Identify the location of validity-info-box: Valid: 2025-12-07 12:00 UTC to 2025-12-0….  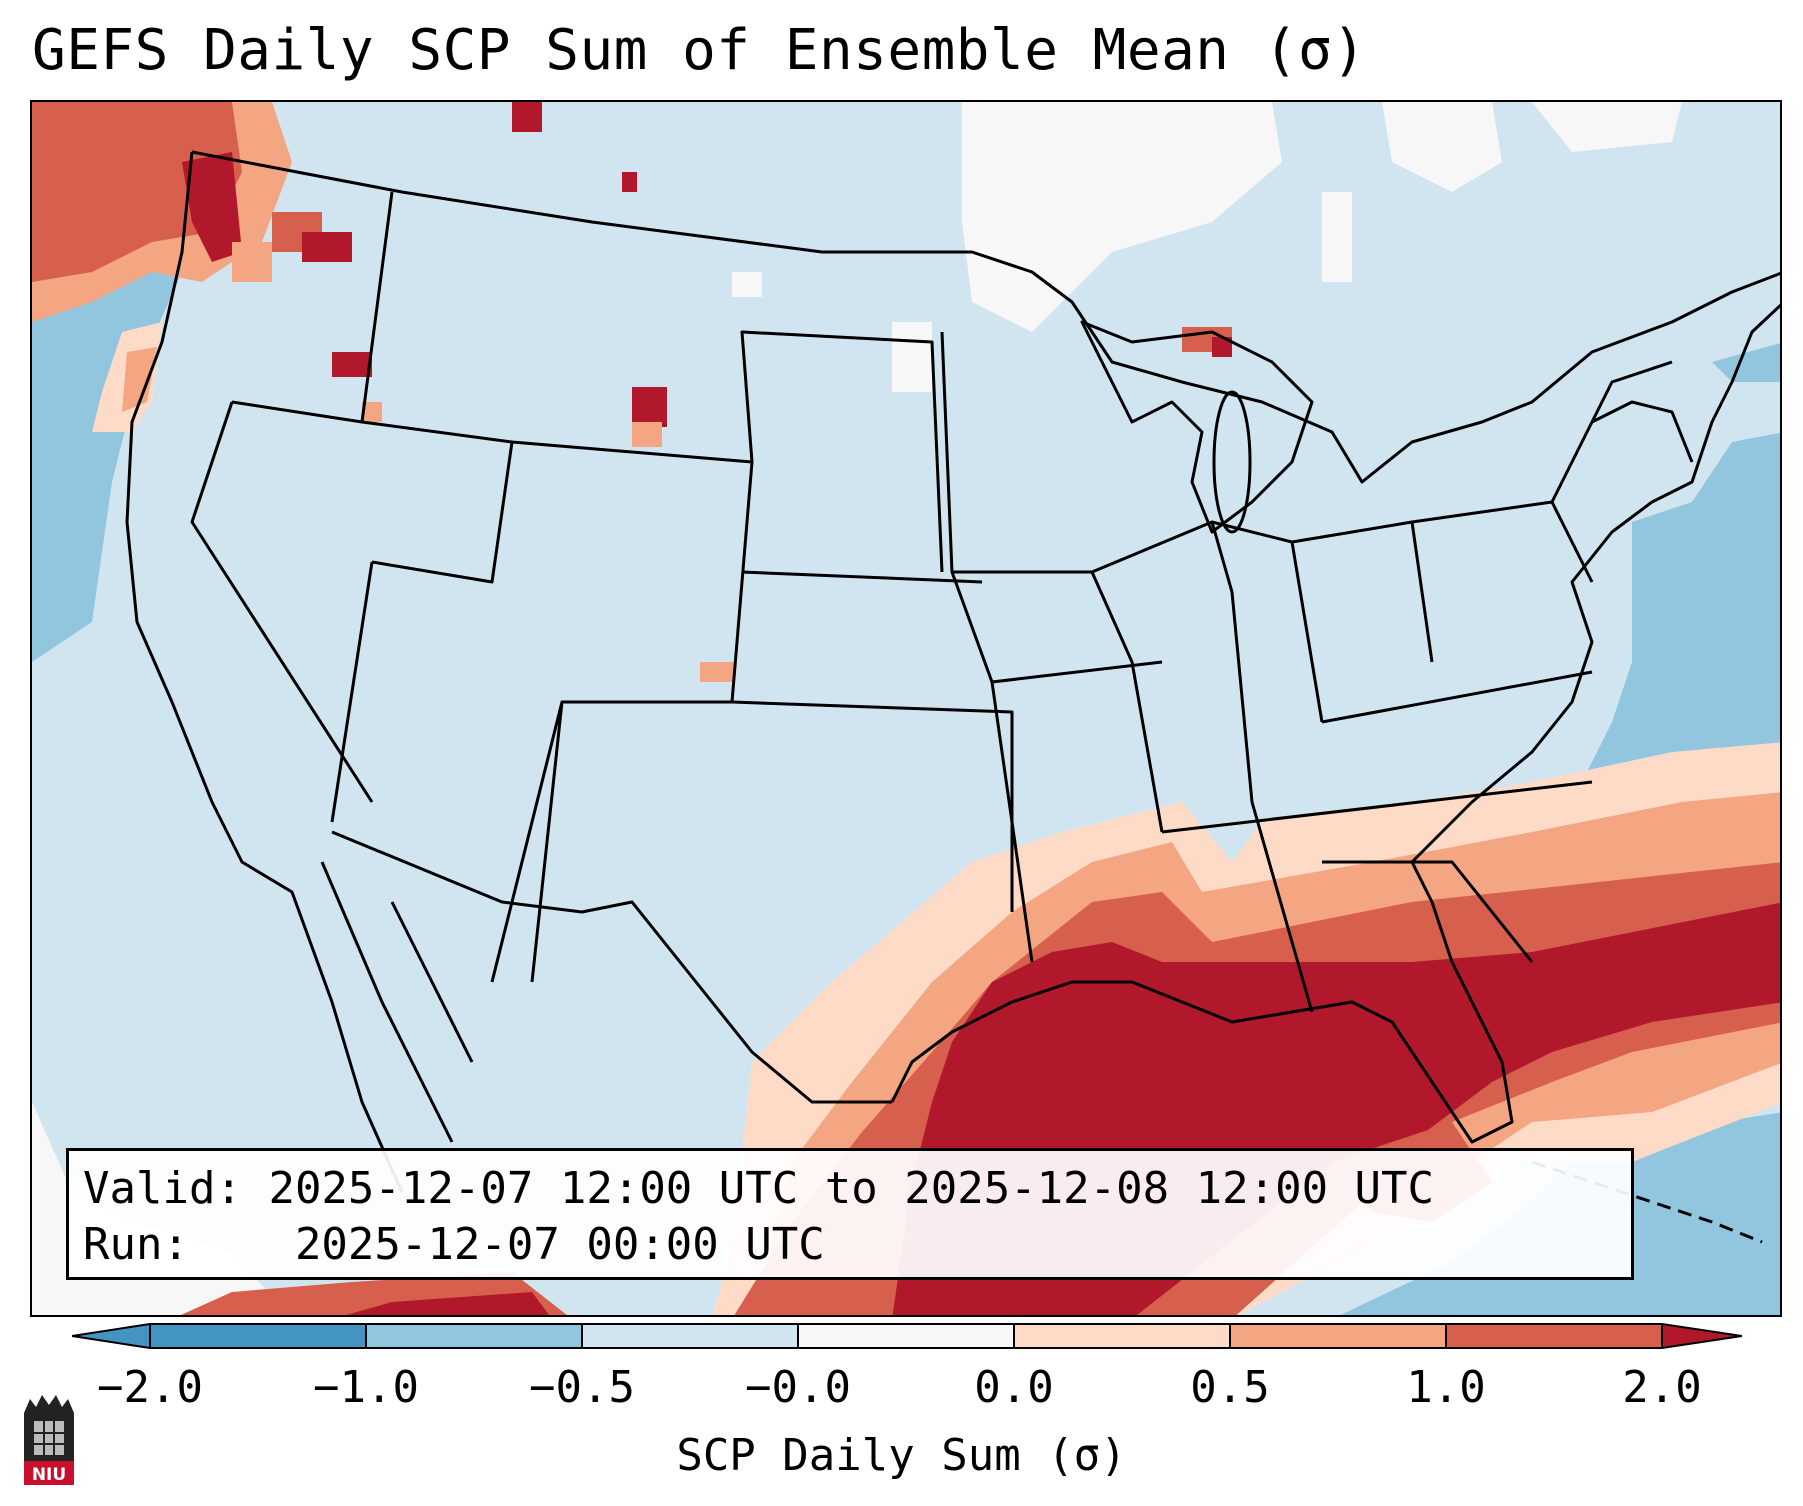
(850, 1214).